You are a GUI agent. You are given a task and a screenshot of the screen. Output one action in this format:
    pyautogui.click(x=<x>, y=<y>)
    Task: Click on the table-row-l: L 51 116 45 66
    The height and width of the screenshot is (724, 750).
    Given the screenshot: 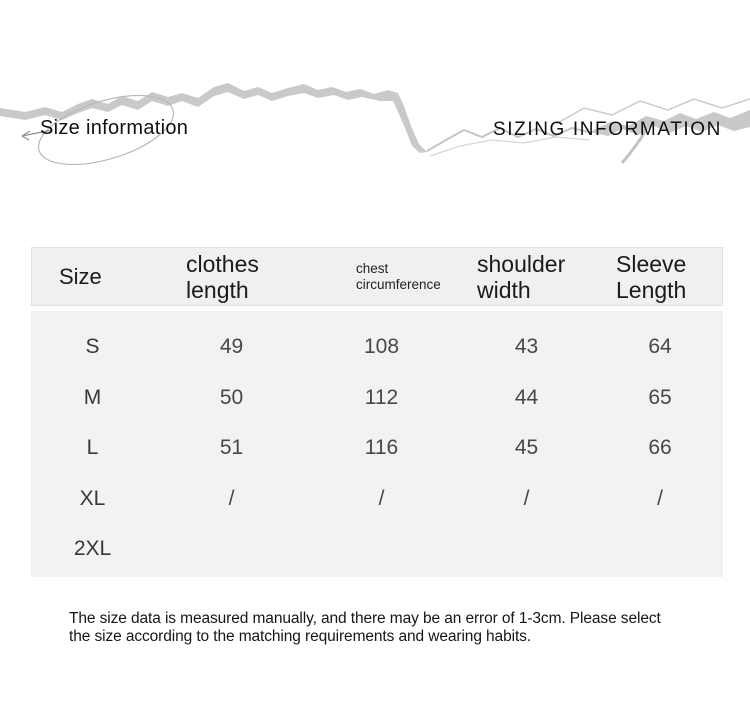 What is the action you would take?
    pyautogui.click(x=377, y=448)
    